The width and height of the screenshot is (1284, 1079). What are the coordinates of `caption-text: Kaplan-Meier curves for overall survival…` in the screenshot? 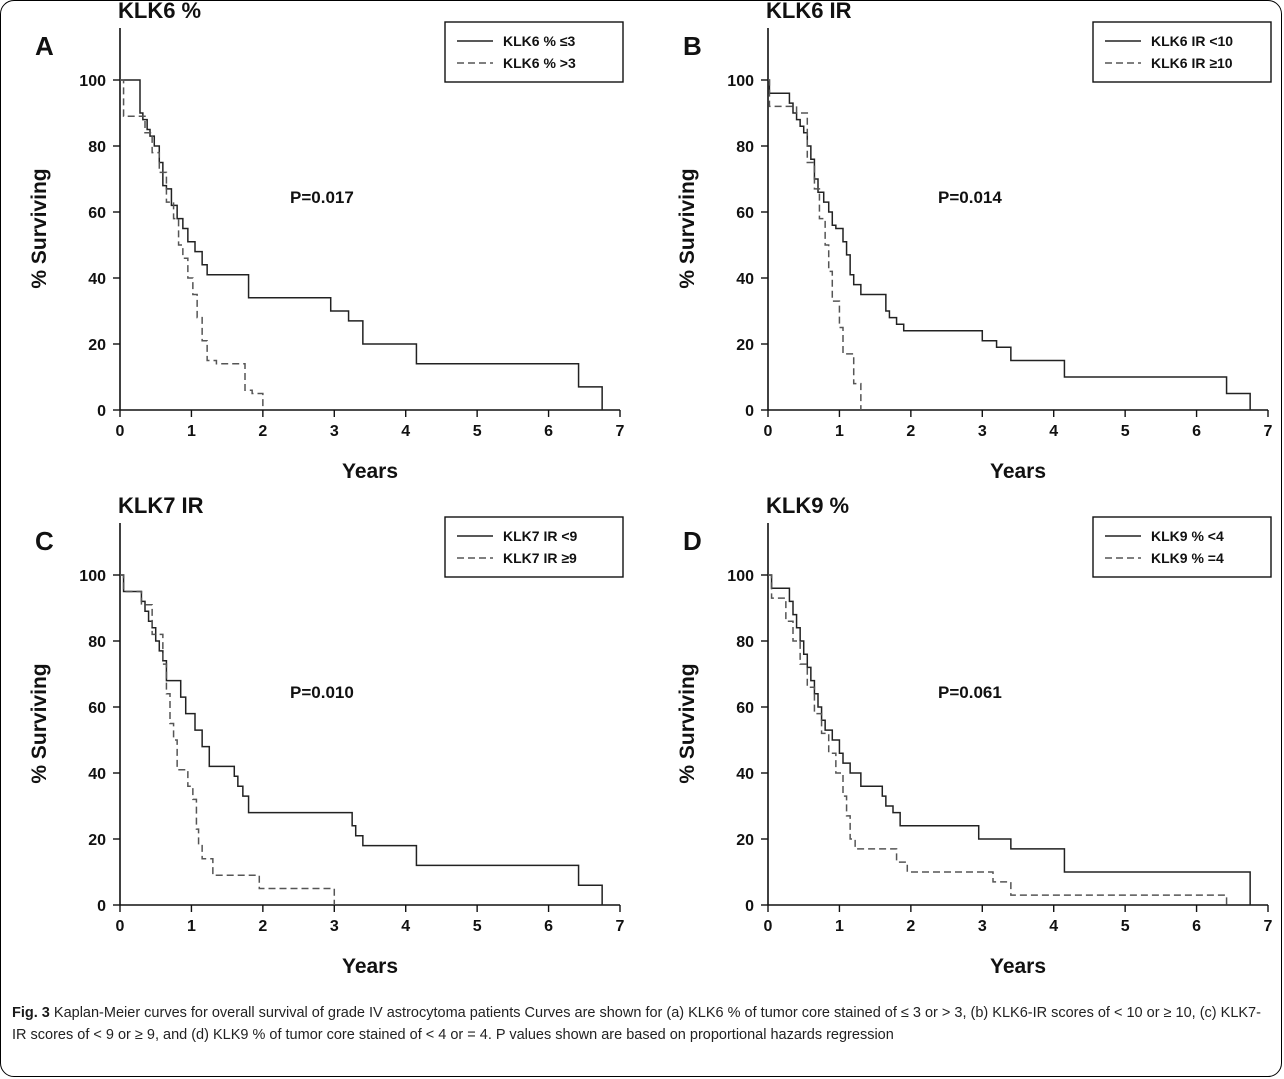 It's located at (636, 1024).